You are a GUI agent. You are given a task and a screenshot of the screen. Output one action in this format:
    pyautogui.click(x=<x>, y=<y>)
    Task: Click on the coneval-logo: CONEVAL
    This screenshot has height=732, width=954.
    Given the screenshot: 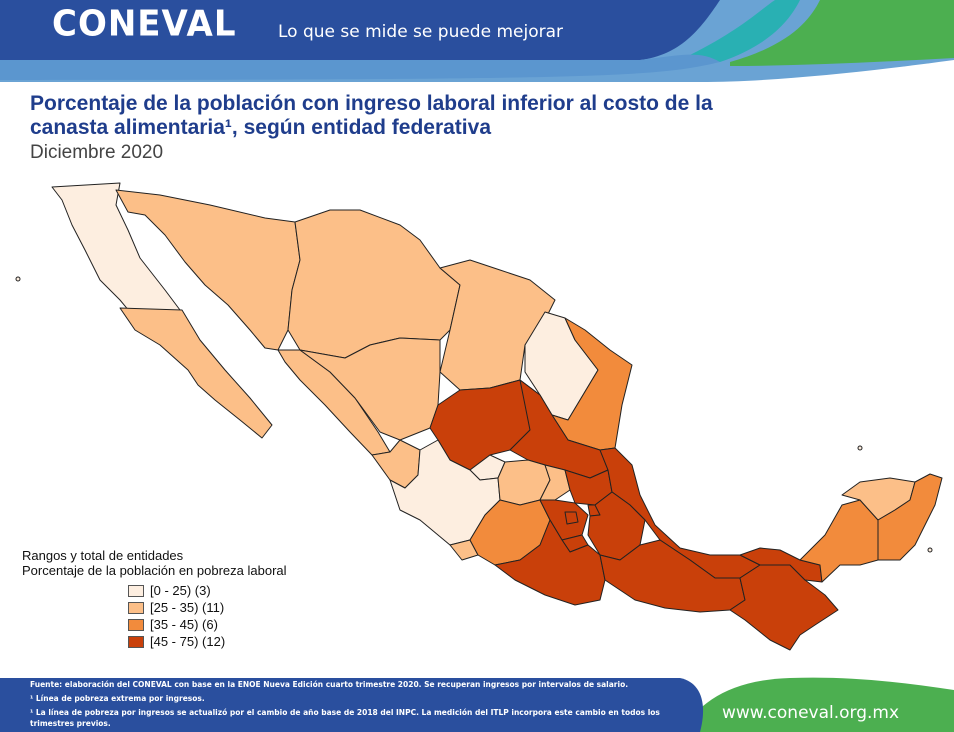 What is the action you would take?
    pyautogui.click(x=144, y=24)
    